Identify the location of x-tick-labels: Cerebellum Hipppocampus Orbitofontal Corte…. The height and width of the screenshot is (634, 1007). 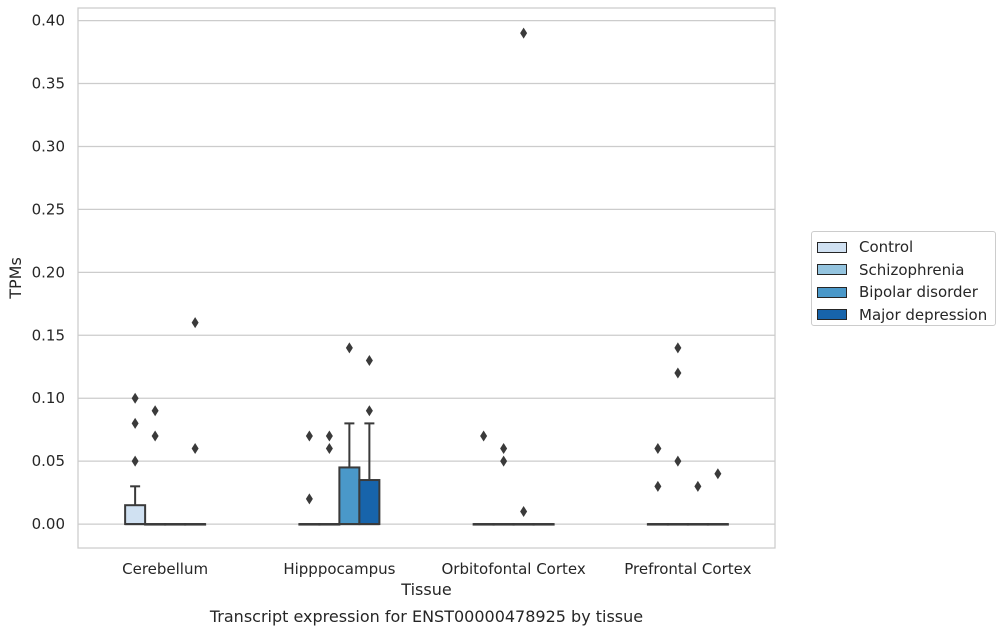
(436, 569).